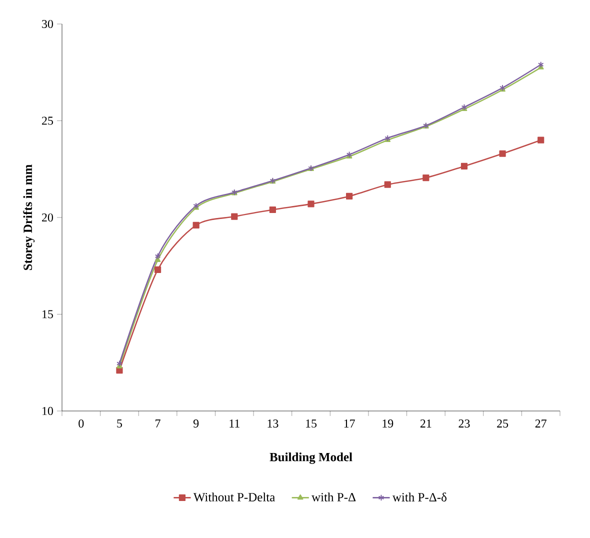 Image resolution: width=590 pixels, height=538 pixels. Describe the element at coordinates (334, 497) in the screenshot. I see `legend-label: with P-Δ` at that location.